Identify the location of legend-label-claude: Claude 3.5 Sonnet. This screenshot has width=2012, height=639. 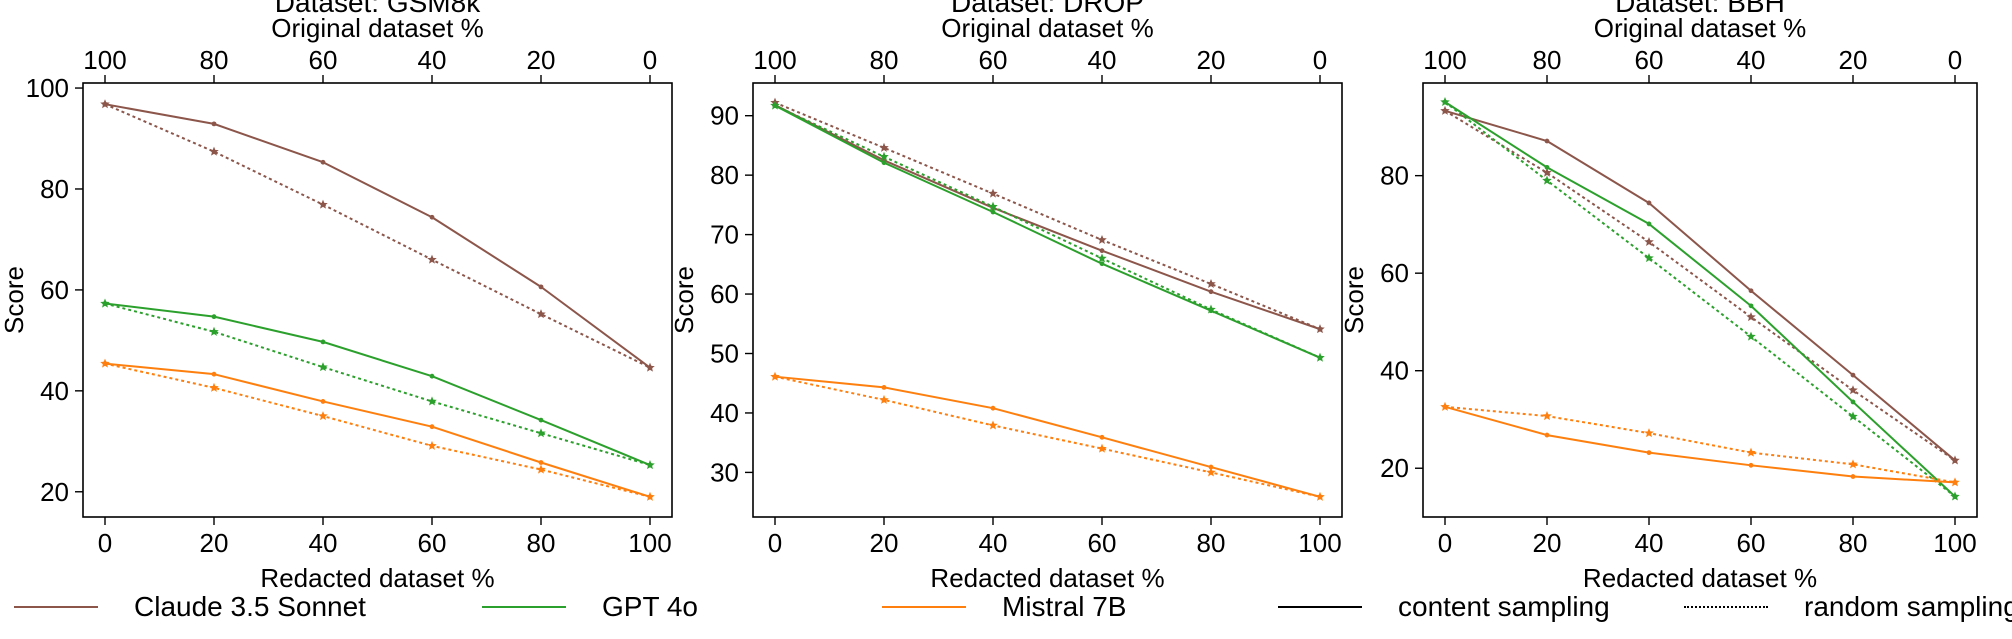
(250, 606).